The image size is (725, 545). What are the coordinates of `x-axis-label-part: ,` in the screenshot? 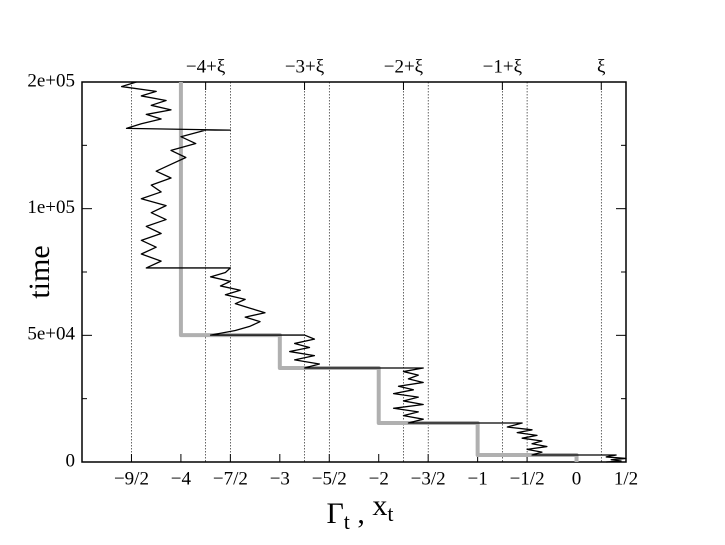 It's located at (361, 513).